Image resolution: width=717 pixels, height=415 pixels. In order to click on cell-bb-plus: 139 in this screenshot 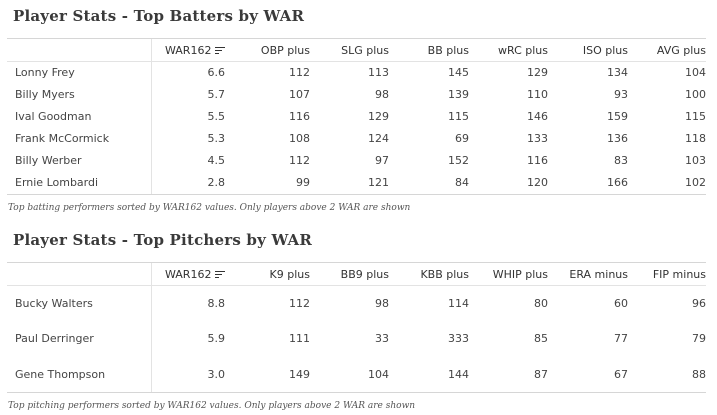, I will do `click(458, 94)`.